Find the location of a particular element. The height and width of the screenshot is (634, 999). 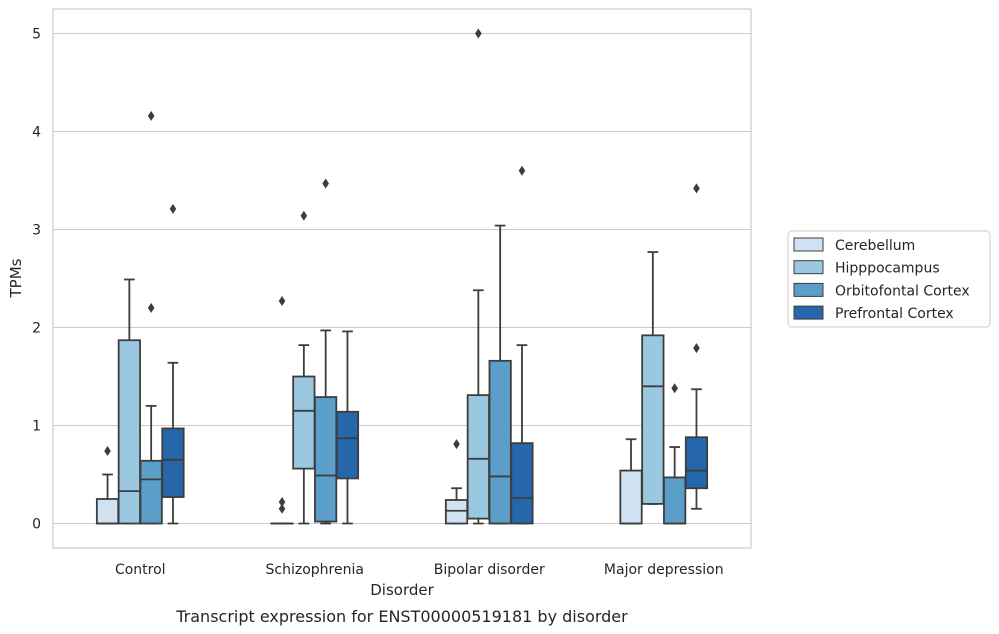

y-tick-label: 3 is located at coordinates (36, 231).